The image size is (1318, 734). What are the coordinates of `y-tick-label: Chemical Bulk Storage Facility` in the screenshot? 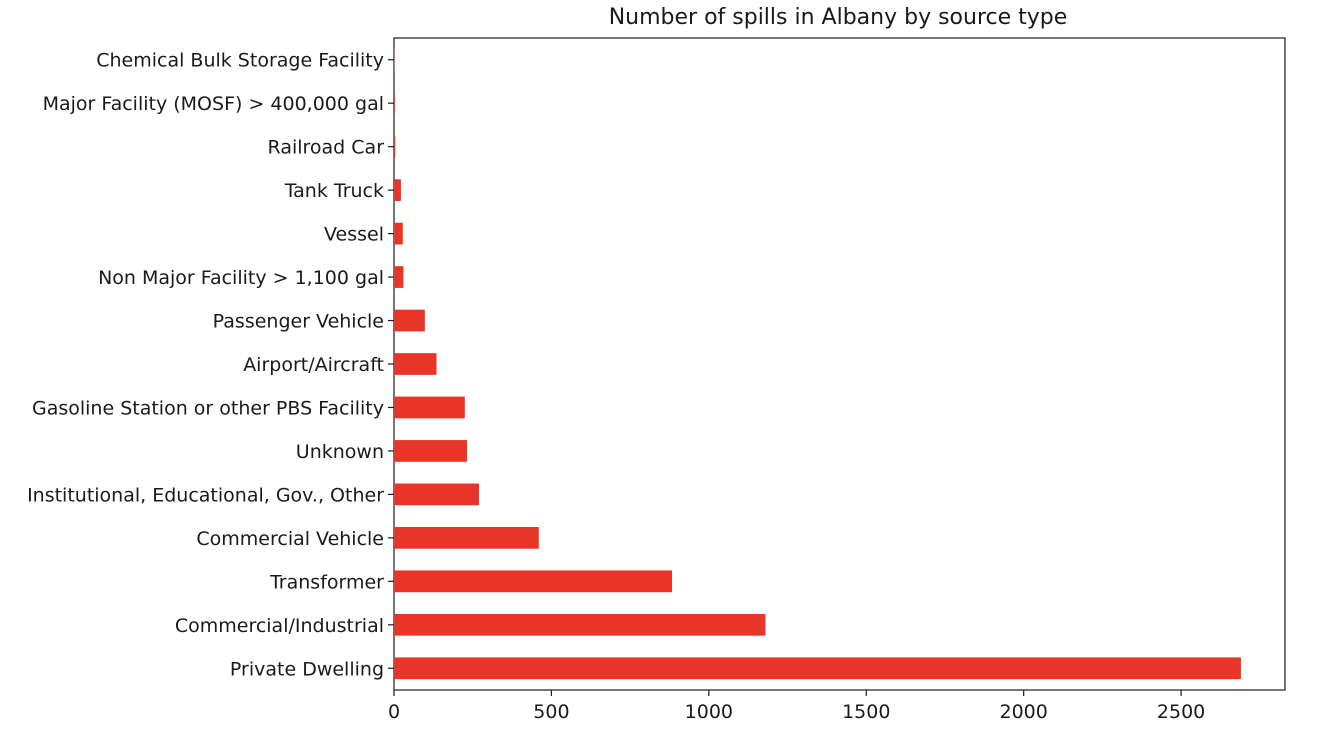 It's located at (240, 61).